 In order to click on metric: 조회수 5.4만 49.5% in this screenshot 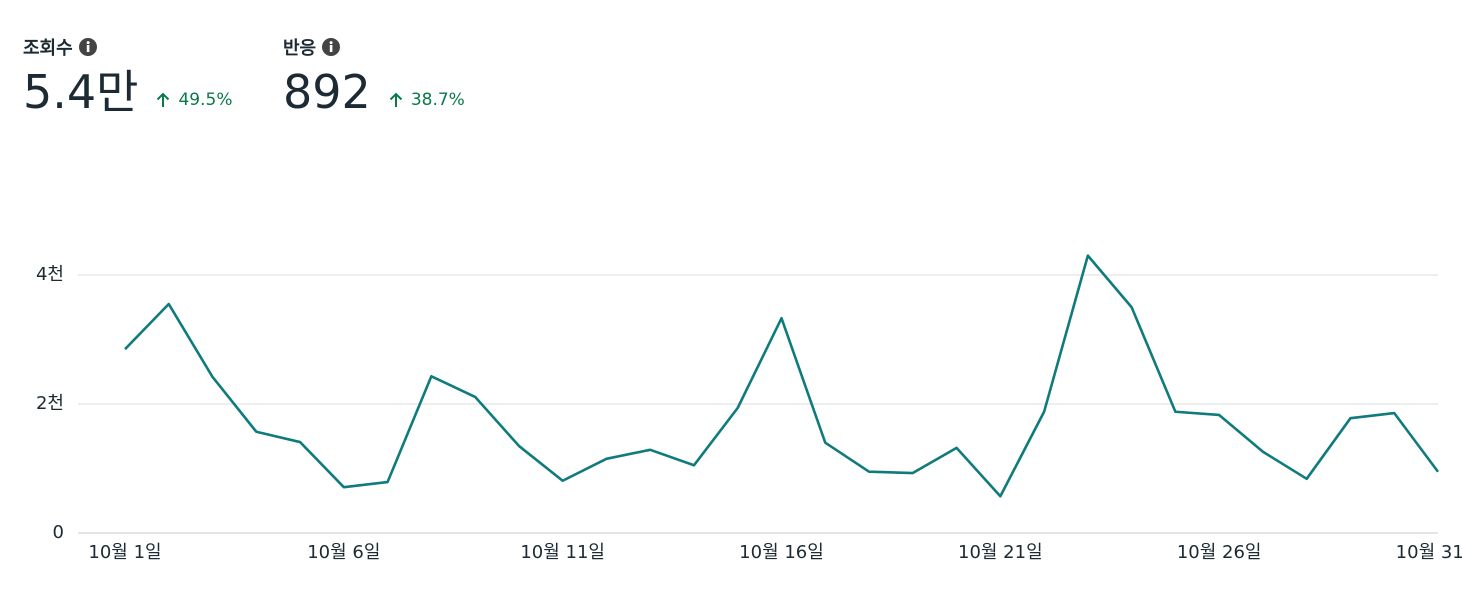, I will do `click(128, 76)`.